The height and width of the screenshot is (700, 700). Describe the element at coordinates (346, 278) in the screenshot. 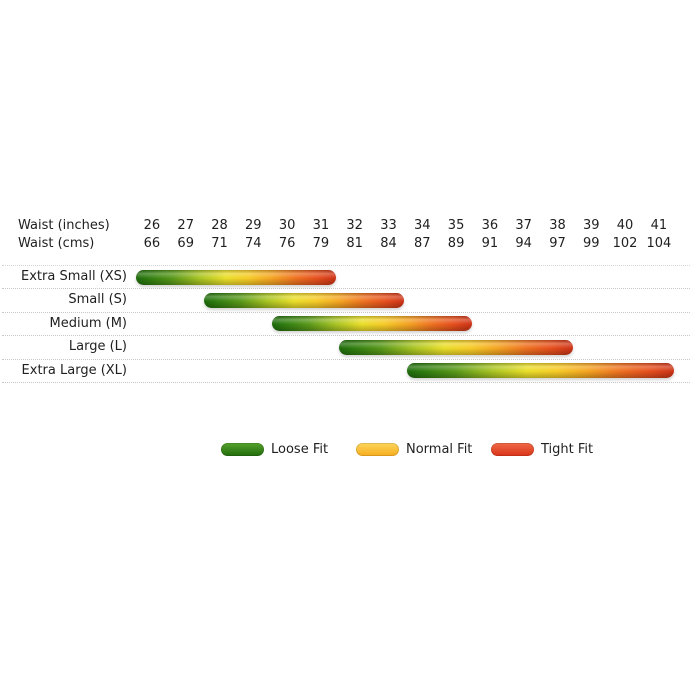

I see `size-row: Extra Small (XS)` at that location.